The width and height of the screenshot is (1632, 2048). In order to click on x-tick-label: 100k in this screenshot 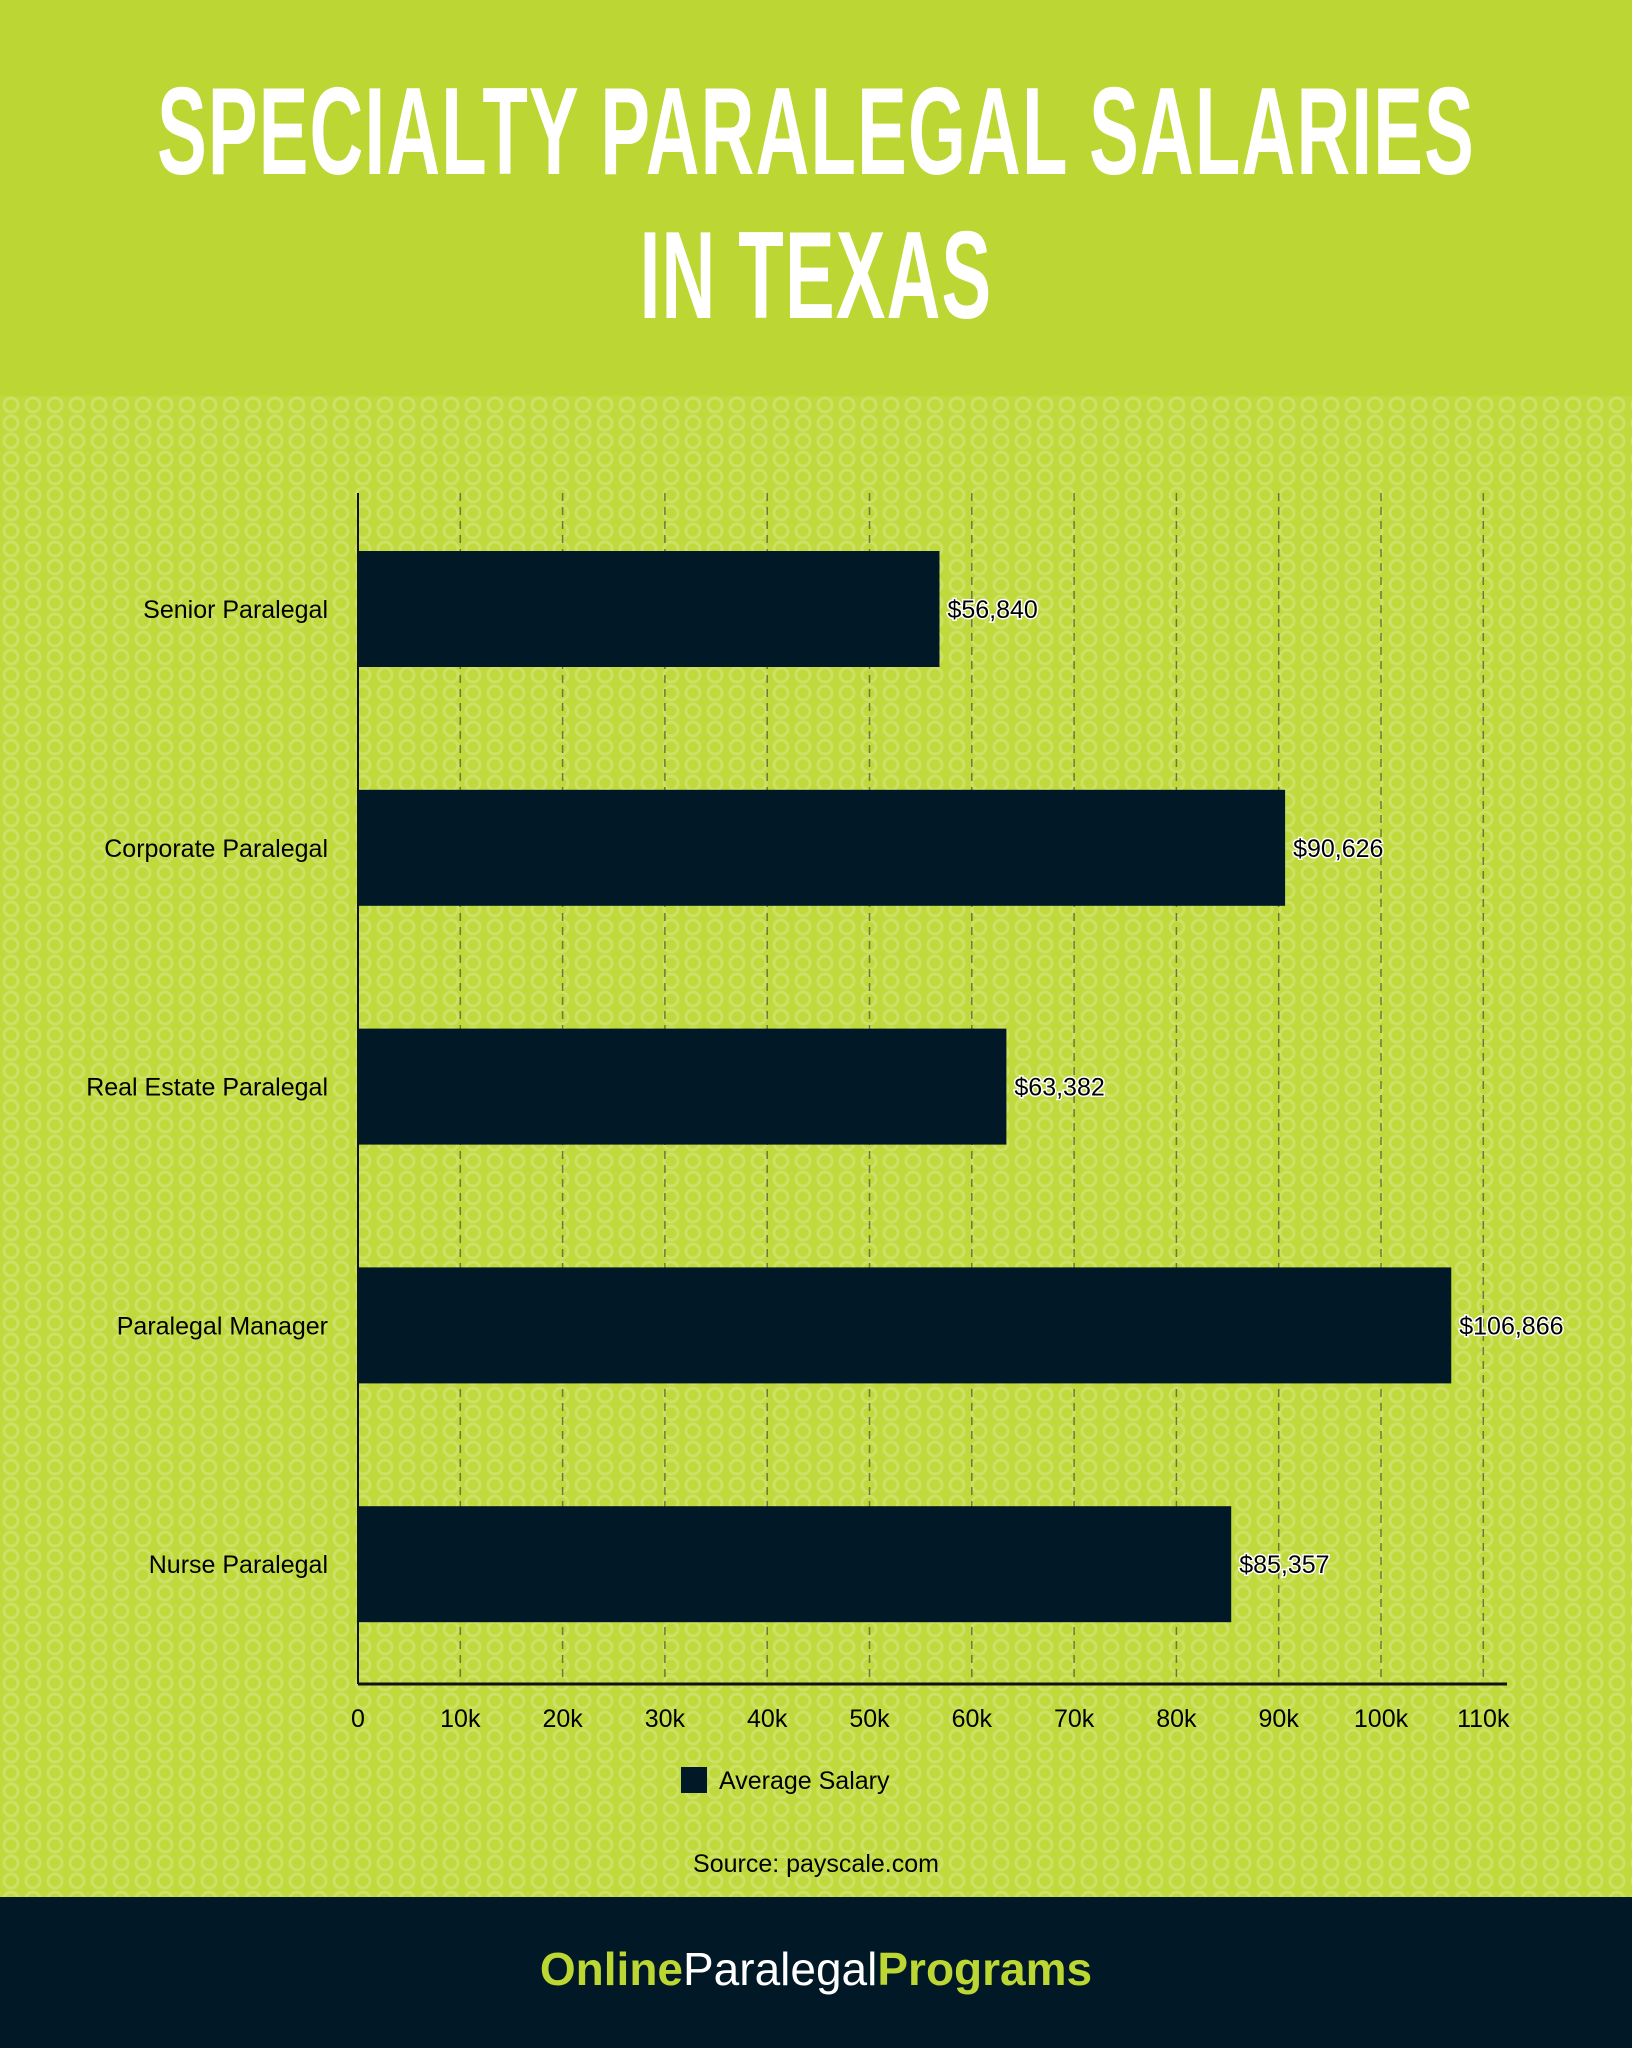, I will do `click(1381, 1719)`.